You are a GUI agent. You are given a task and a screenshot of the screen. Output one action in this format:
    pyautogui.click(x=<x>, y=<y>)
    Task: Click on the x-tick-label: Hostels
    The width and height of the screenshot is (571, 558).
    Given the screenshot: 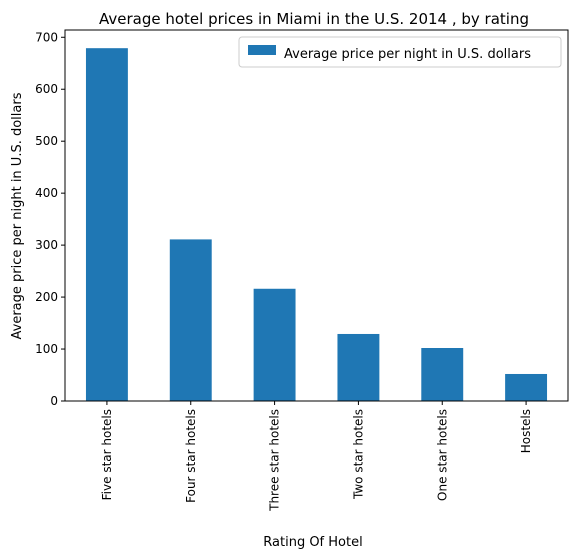 What is the action you would take?
    pyautogui.click(x=526, y=431)
    